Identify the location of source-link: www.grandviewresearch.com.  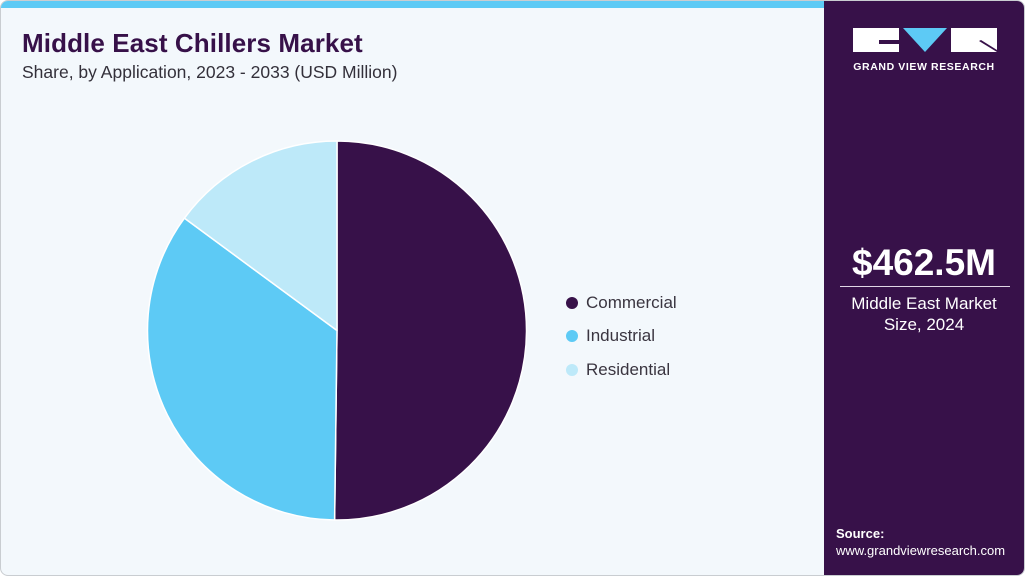
(921, 550).